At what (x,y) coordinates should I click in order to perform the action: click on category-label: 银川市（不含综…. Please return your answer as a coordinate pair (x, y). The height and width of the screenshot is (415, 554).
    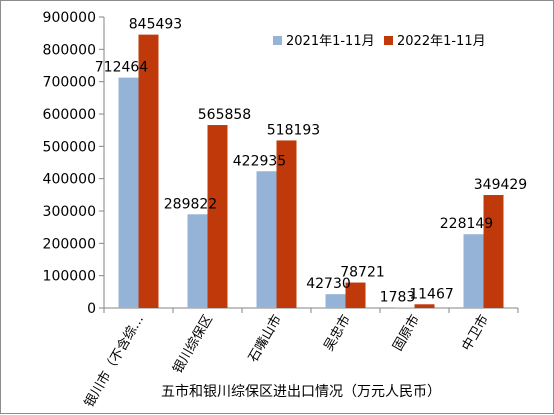
    Looking at the image, I should click on (114, 361).